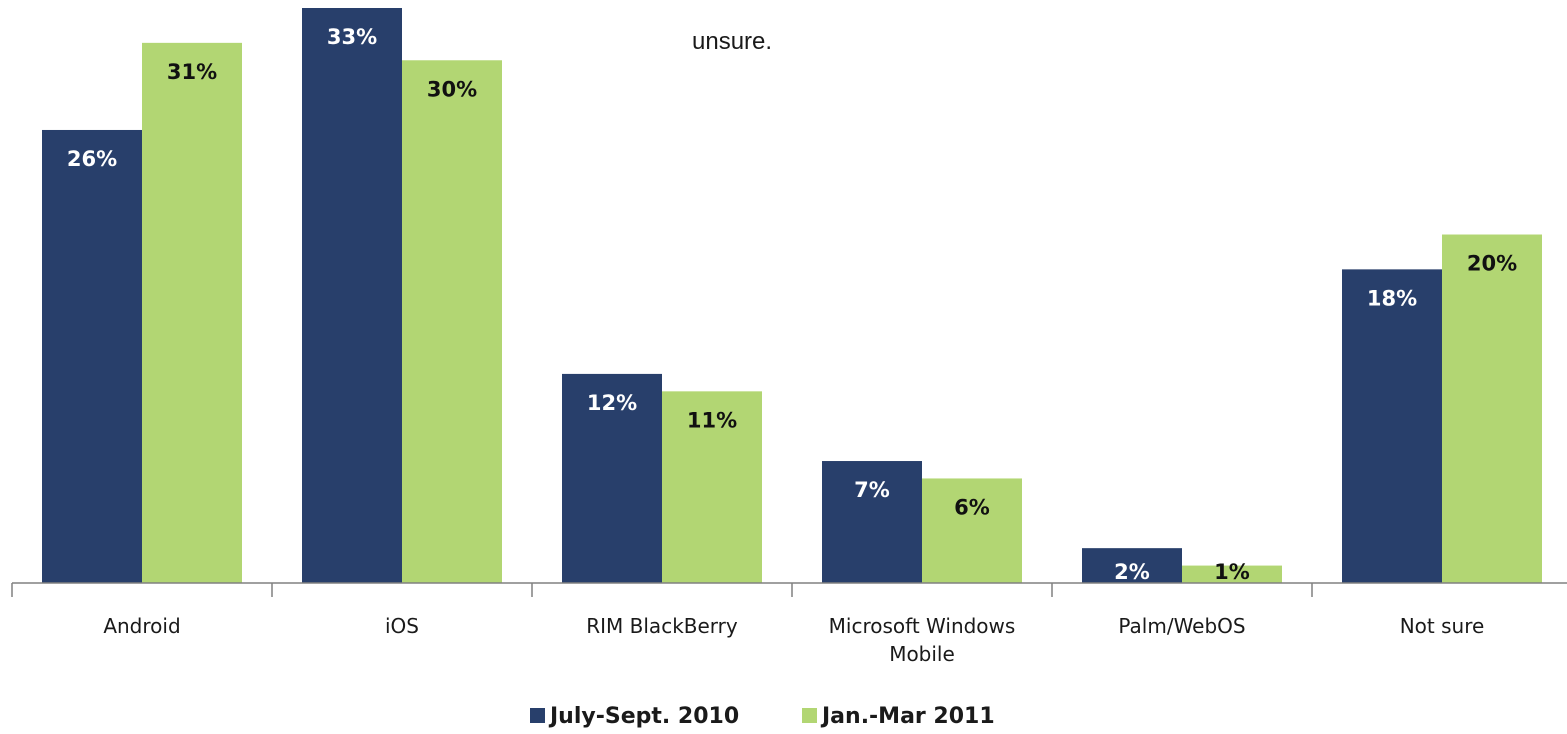 The image size is (1567, 734). I want to click on bar-value-label: 20%, so click(1492, 264).